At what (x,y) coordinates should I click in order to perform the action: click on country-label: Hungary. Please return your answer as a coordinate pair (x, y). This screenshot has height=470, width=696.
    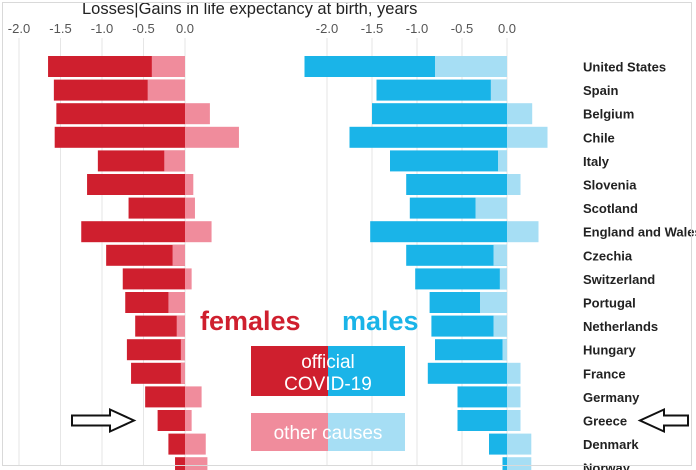
    Looking at the image, I should click on (610, 350).